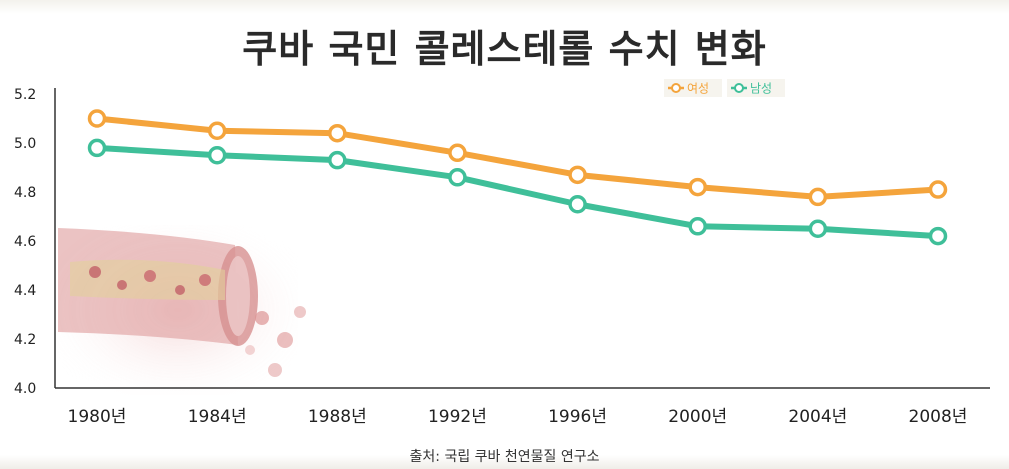 This screenshot has width=1009, height=469. What do you see at coordinates (938, 417) in the screenshot?
I see `x-tick-label: 2008년` at bounding box center [938, 417].